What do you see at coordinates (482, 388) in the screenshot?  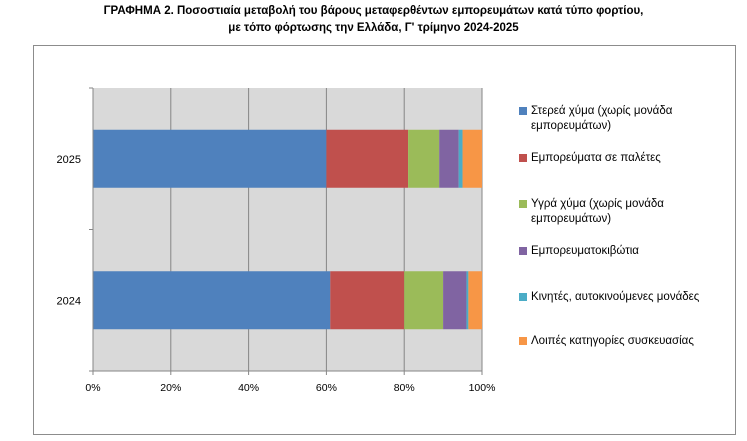 I see `x-tick-label: 100%` at bounding box center [482, 388].